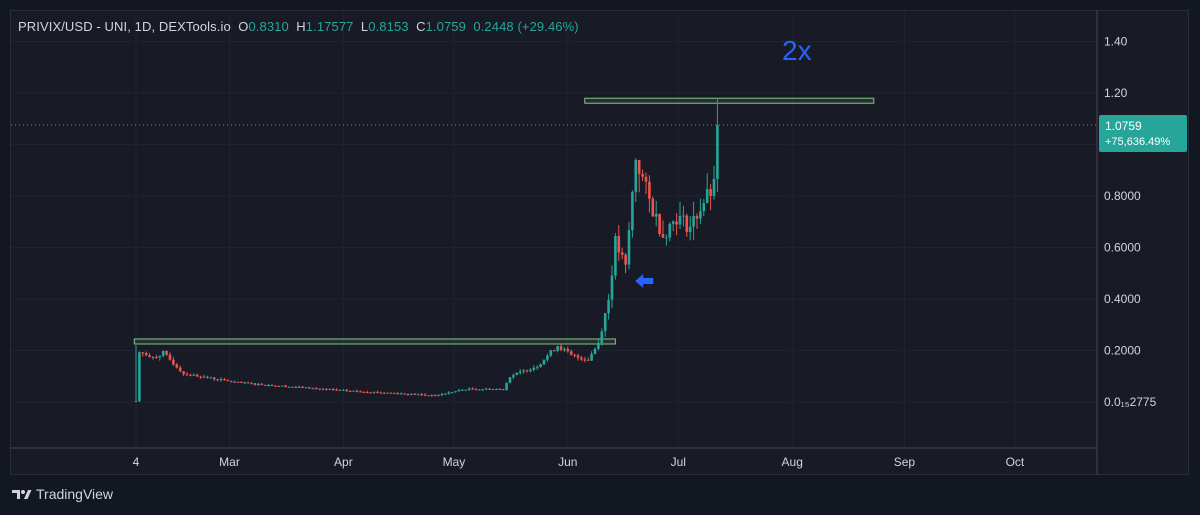  Describe the element at coordinates (124, 26) in the screenshot. I see `symbol-label: PRIVIX/USD - UNI, 1D, DEXTools.io` at that location.